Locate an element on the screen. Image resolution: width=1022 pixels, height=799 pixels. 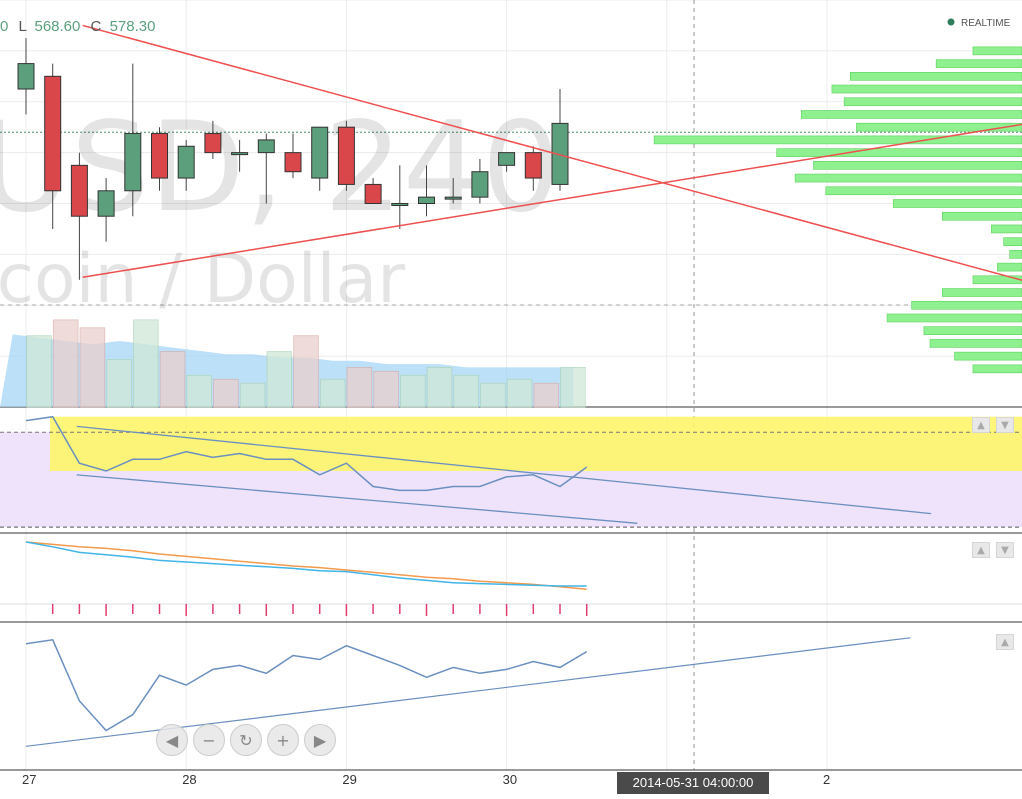
name-watermark: tcoin / Dollar is located at coordinates (202, 279).